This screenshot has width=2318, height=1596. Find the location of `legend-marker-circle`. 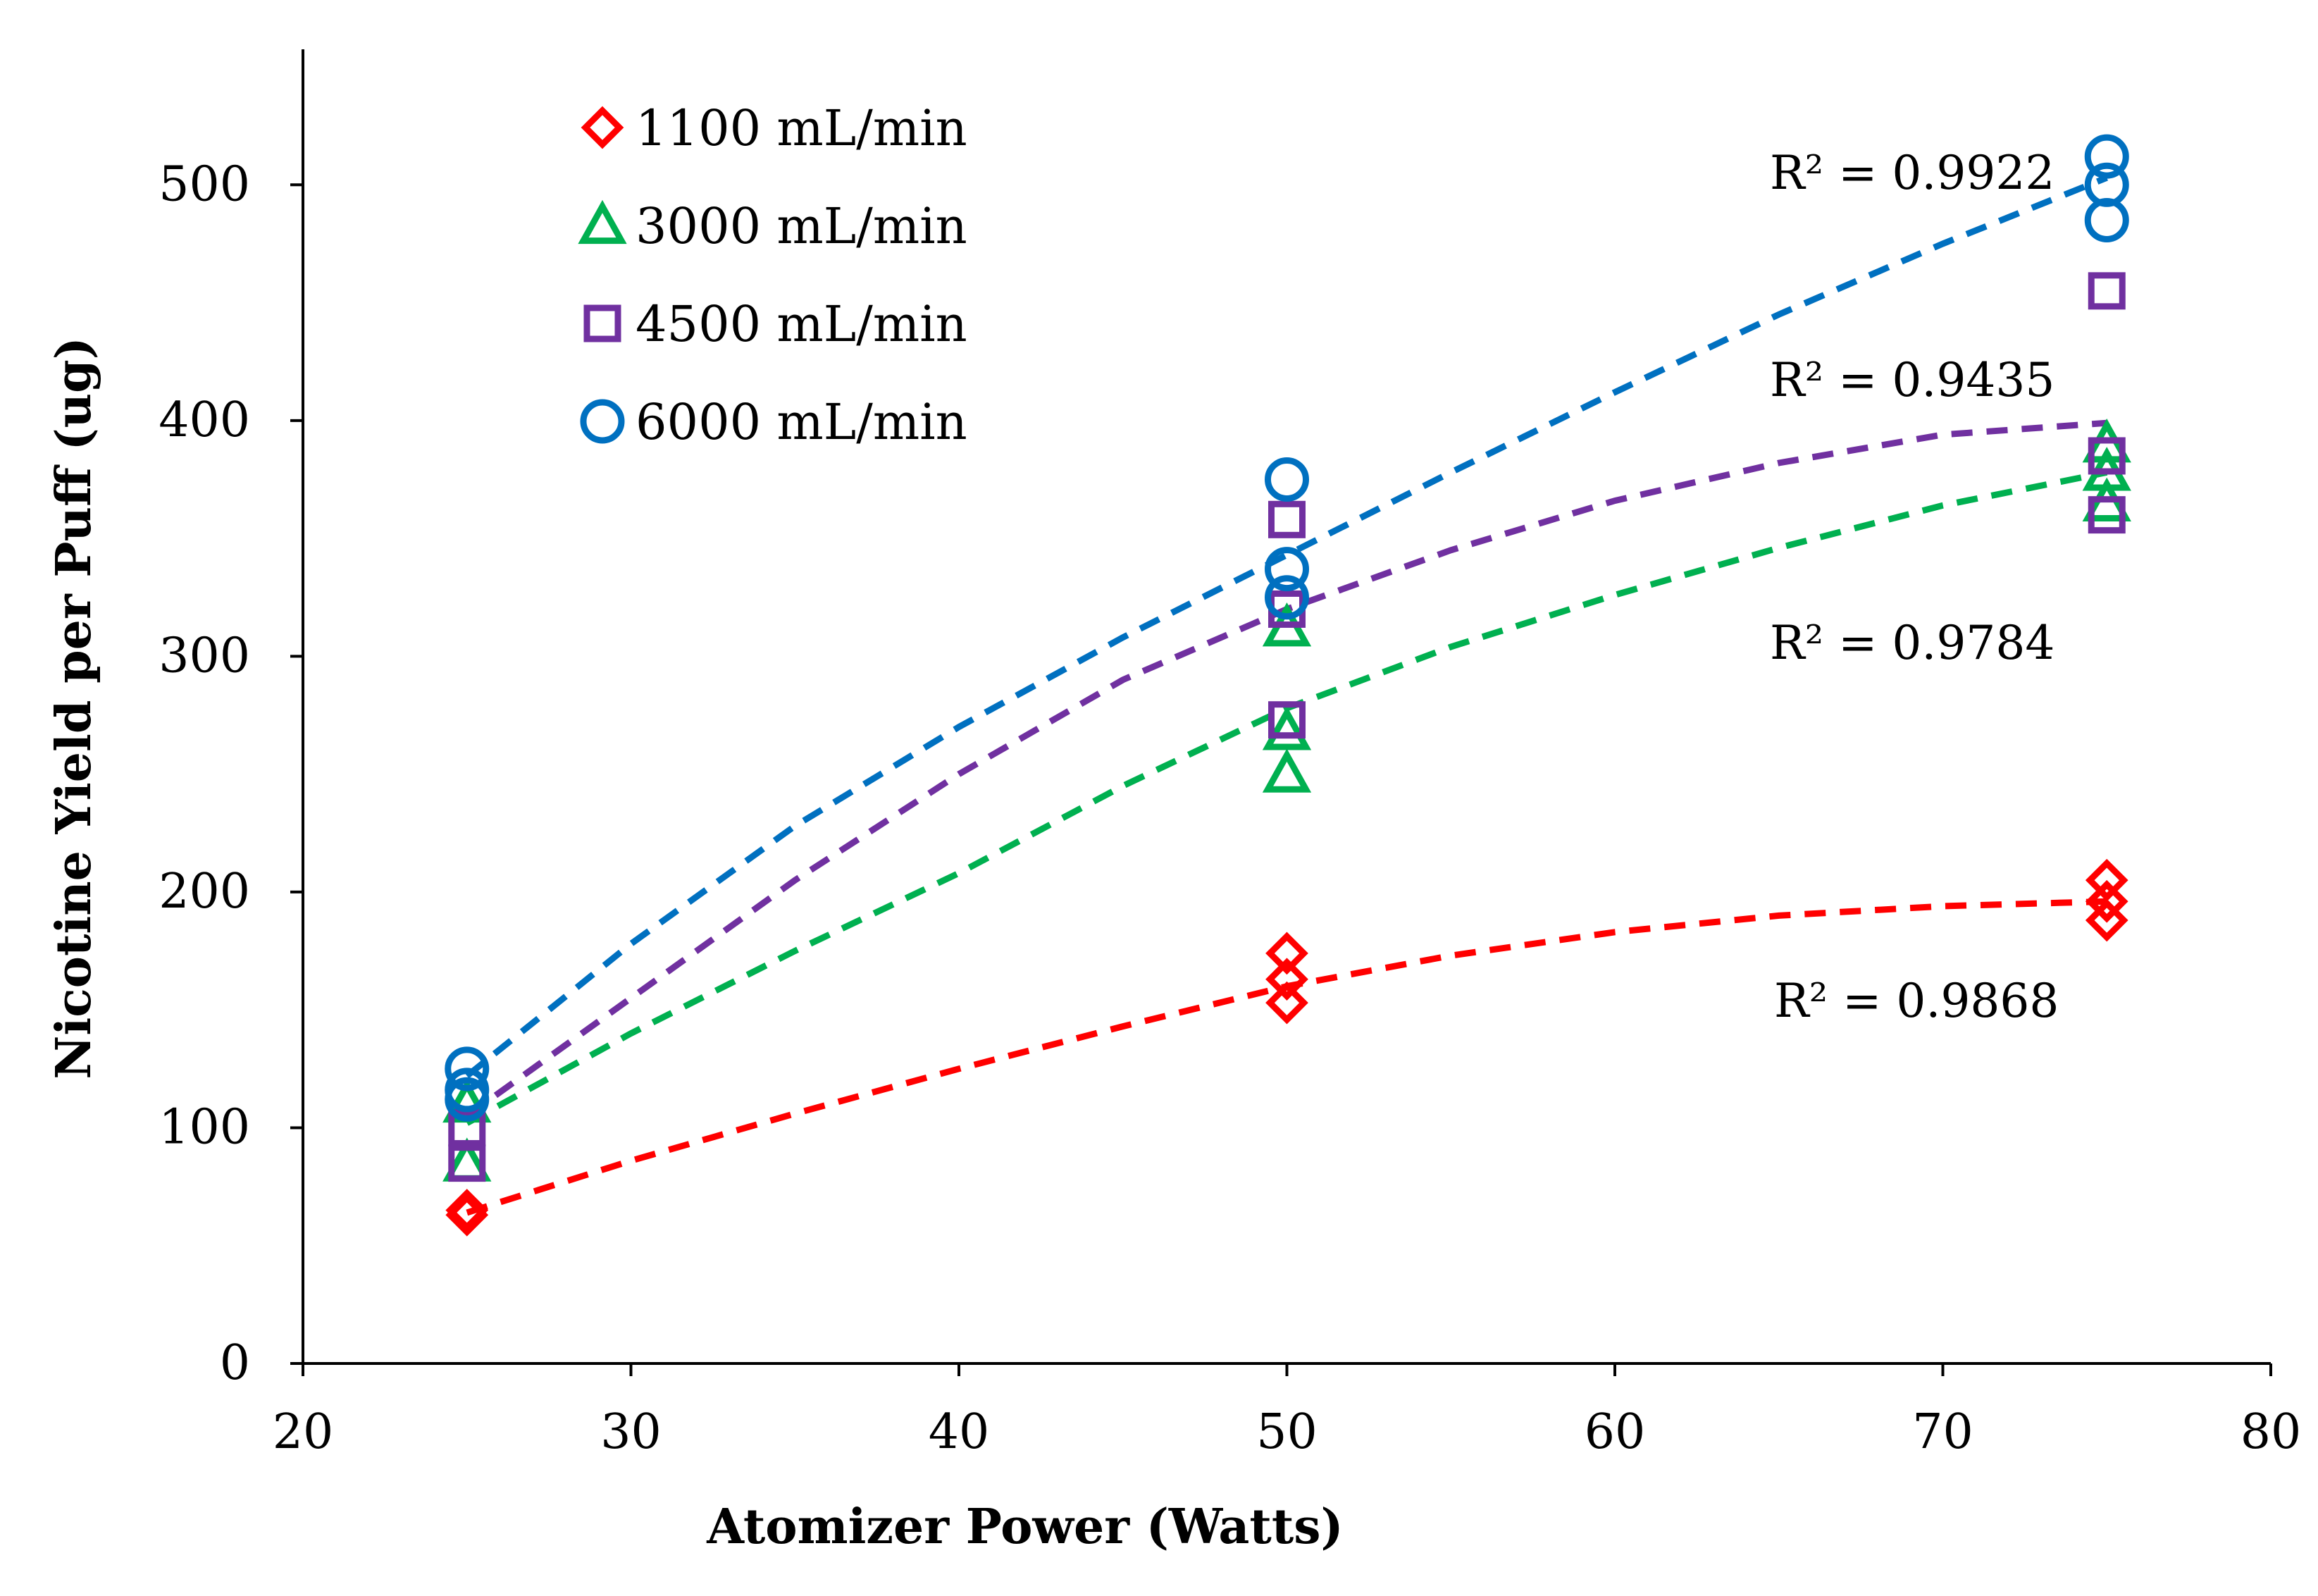

legend-marker-circle is located at coordinates (602, 421).